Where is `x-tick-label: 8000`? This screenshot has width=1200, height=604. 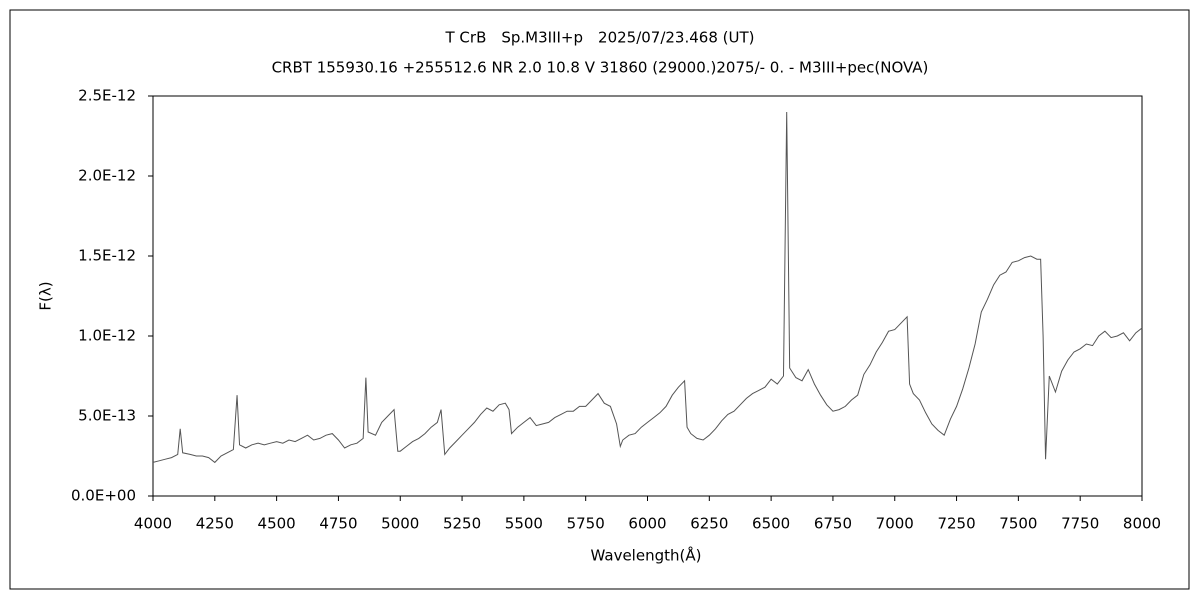 x-tick-label: 8000 is located at coordinates (1142, 524).